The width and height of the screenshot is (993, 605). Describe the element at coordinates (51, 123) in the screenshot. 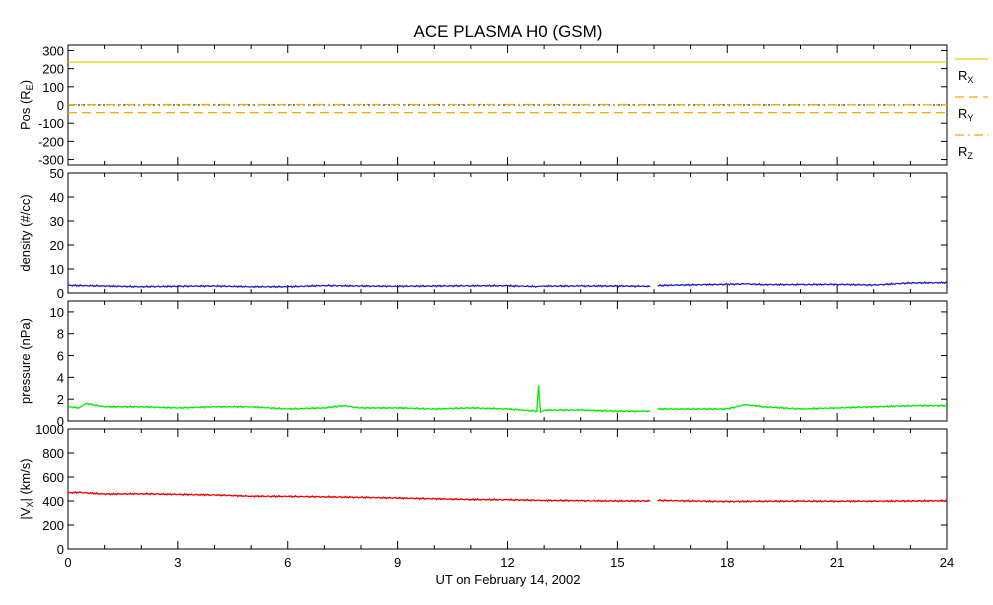

I see `pos-ytick-label: -100` at that location.